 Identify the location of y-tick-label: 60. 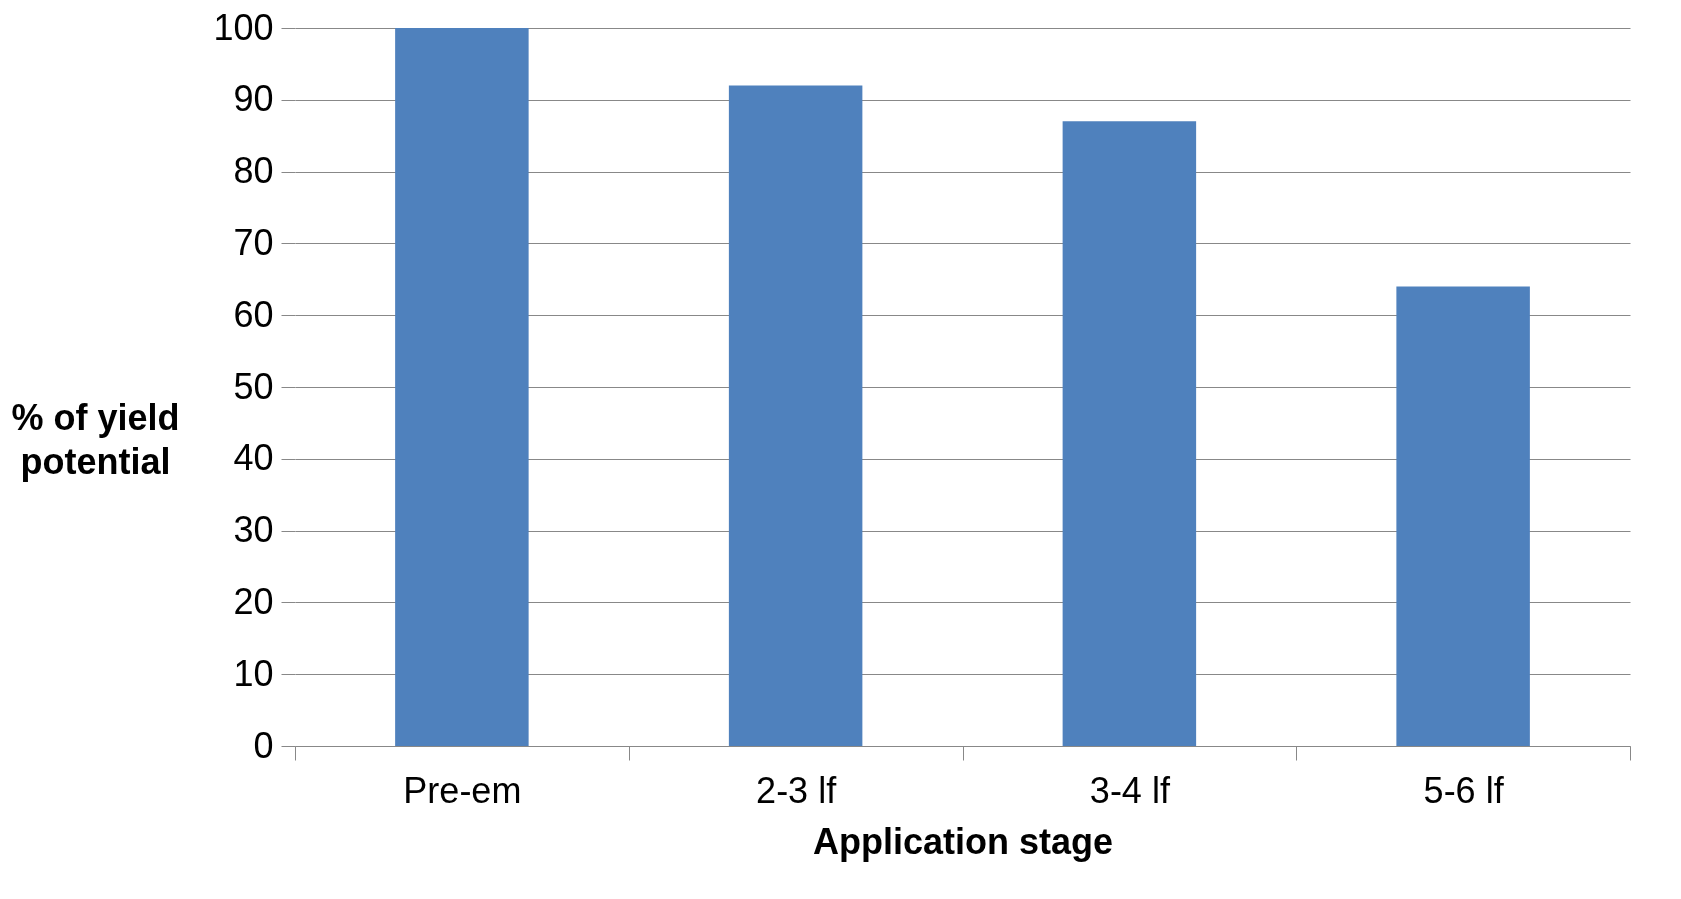
(253, 314).